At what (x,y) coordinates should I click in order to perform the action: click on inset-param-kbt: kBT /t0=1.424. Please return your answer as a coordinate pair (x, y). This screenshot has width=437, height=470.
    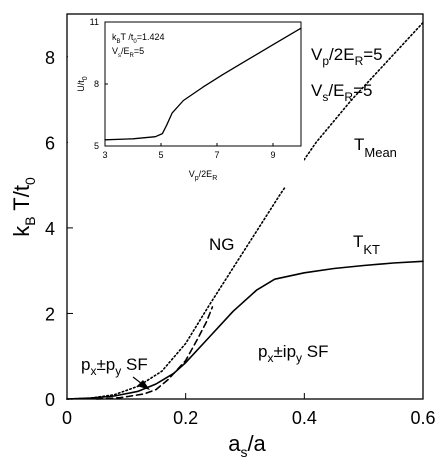
    Looking at the image, I should click on (138, 38).